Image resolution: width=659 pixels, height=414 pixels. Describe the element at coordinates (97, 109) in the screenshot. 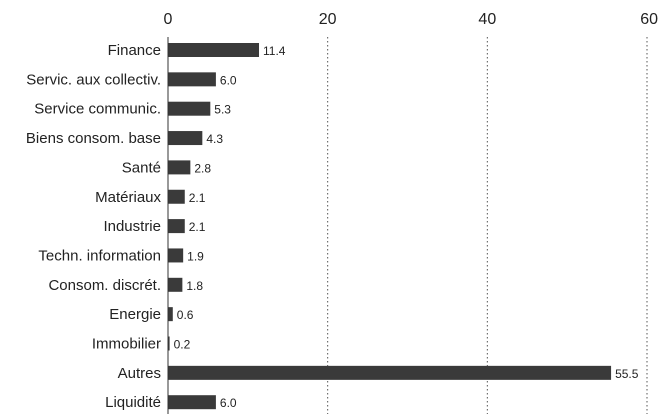

I see `category-label-2: Service communic.` at that location.